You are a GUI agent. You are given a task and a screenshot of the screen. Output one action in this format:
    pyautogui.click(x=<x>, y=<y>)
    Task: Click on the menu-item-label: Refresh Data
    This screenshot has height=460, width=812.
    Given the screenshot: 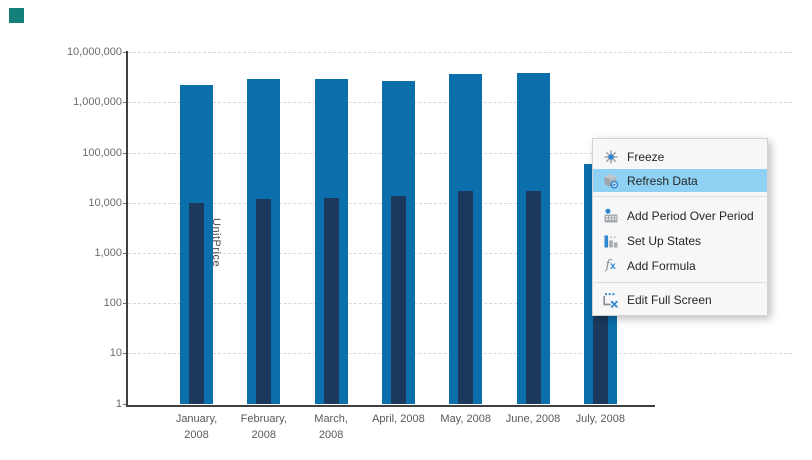 What is the action you would take?
    pyautogui.click(x=662, y=180)
    